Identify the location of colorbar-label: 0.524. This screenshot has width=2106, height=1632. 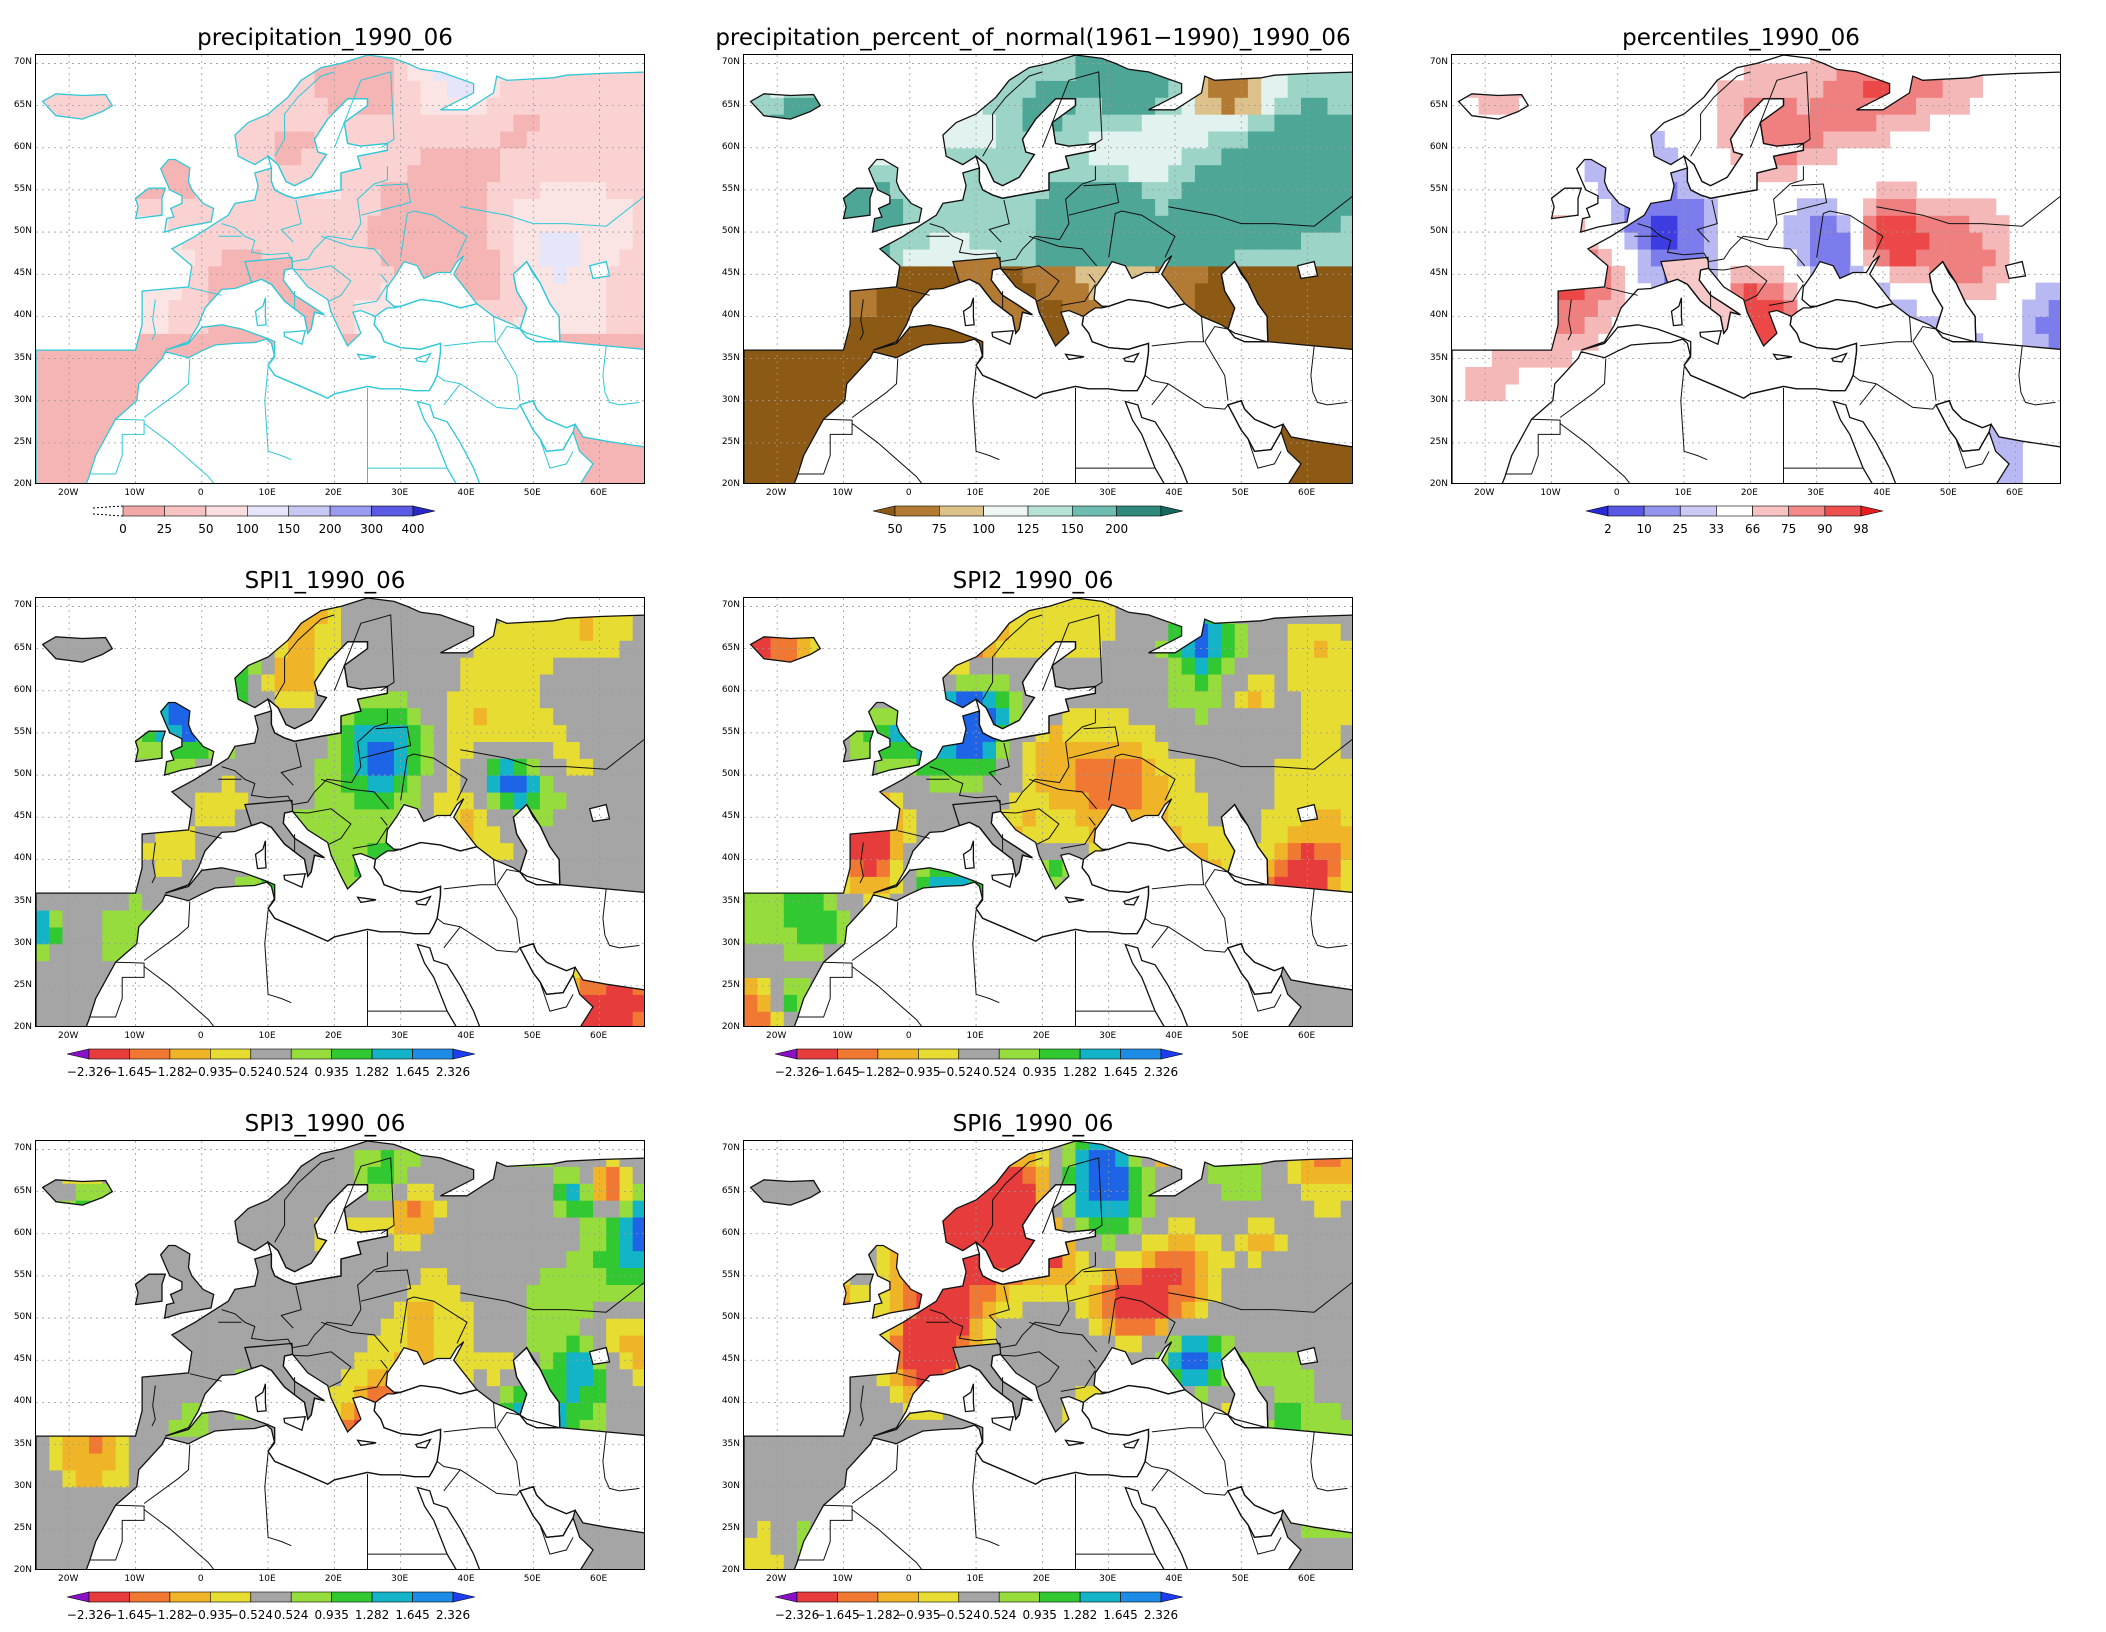
(999, 1072).